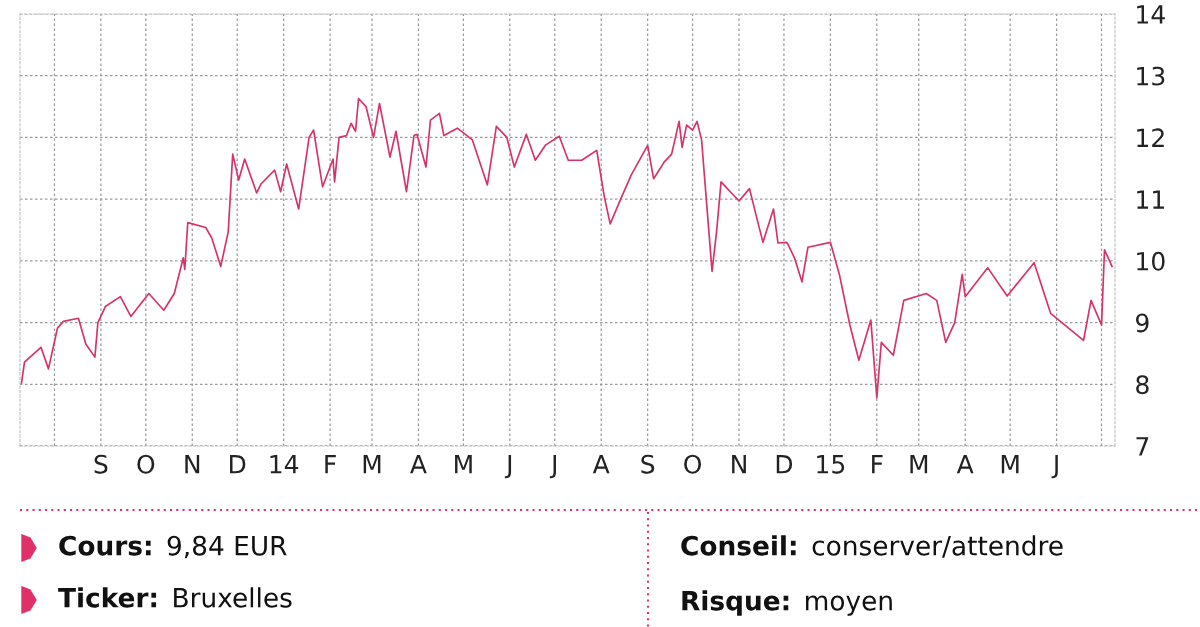 The height and width of the screenshot is (627, 1200). I want to click on y-tick-label: 9, so click(1142, 323).